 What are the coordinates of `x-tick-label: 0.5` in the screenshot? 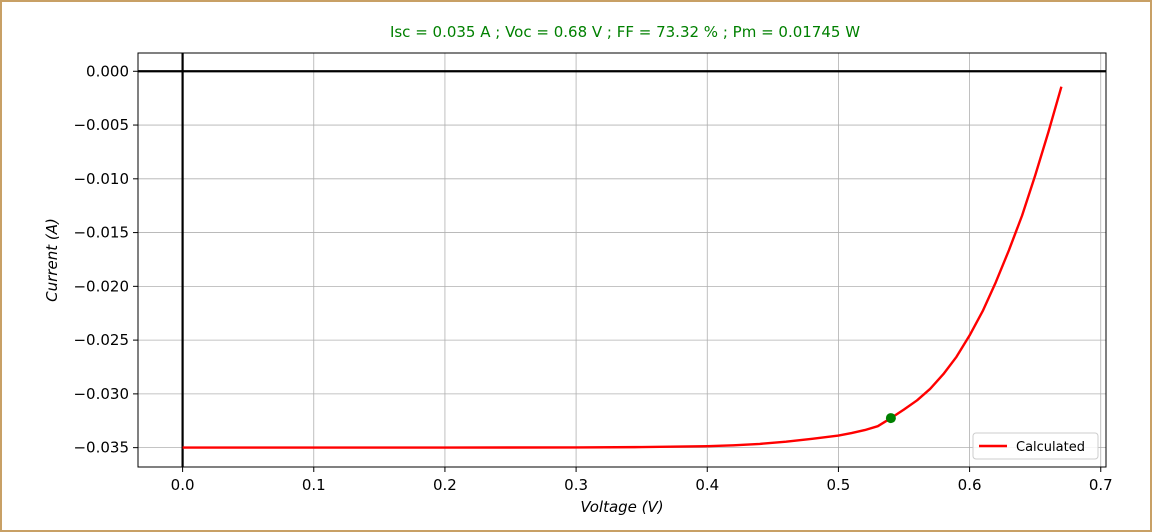 It's located at (838, 485).